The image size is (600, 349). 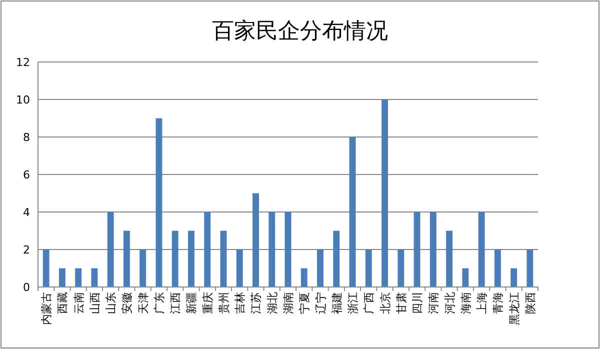 I want to click on title: 百家民企分布情况, so click(x=300, y=31).